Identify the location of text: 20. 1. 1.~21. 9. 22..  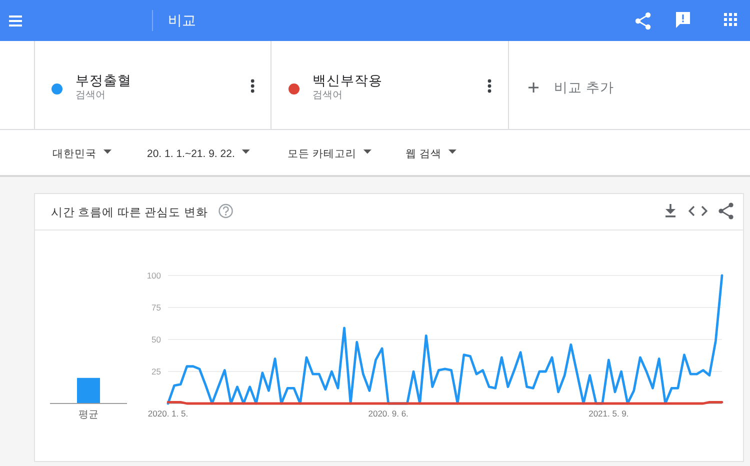
(191, 154).